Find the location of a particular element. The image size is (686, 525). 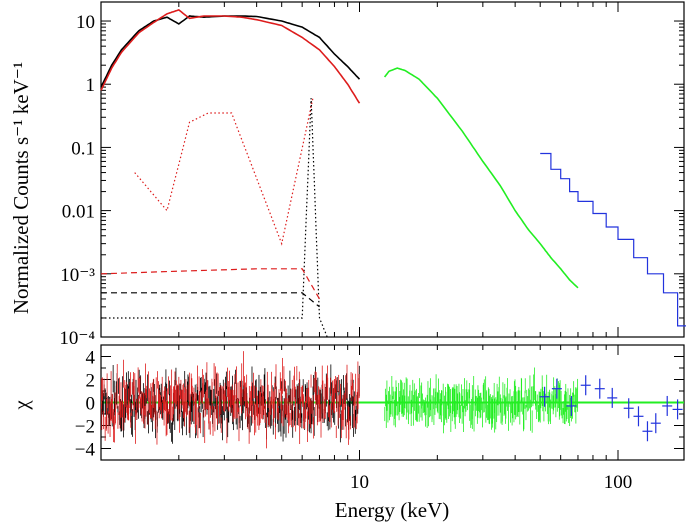

red-spectrum is located at coordinates (230, 56).